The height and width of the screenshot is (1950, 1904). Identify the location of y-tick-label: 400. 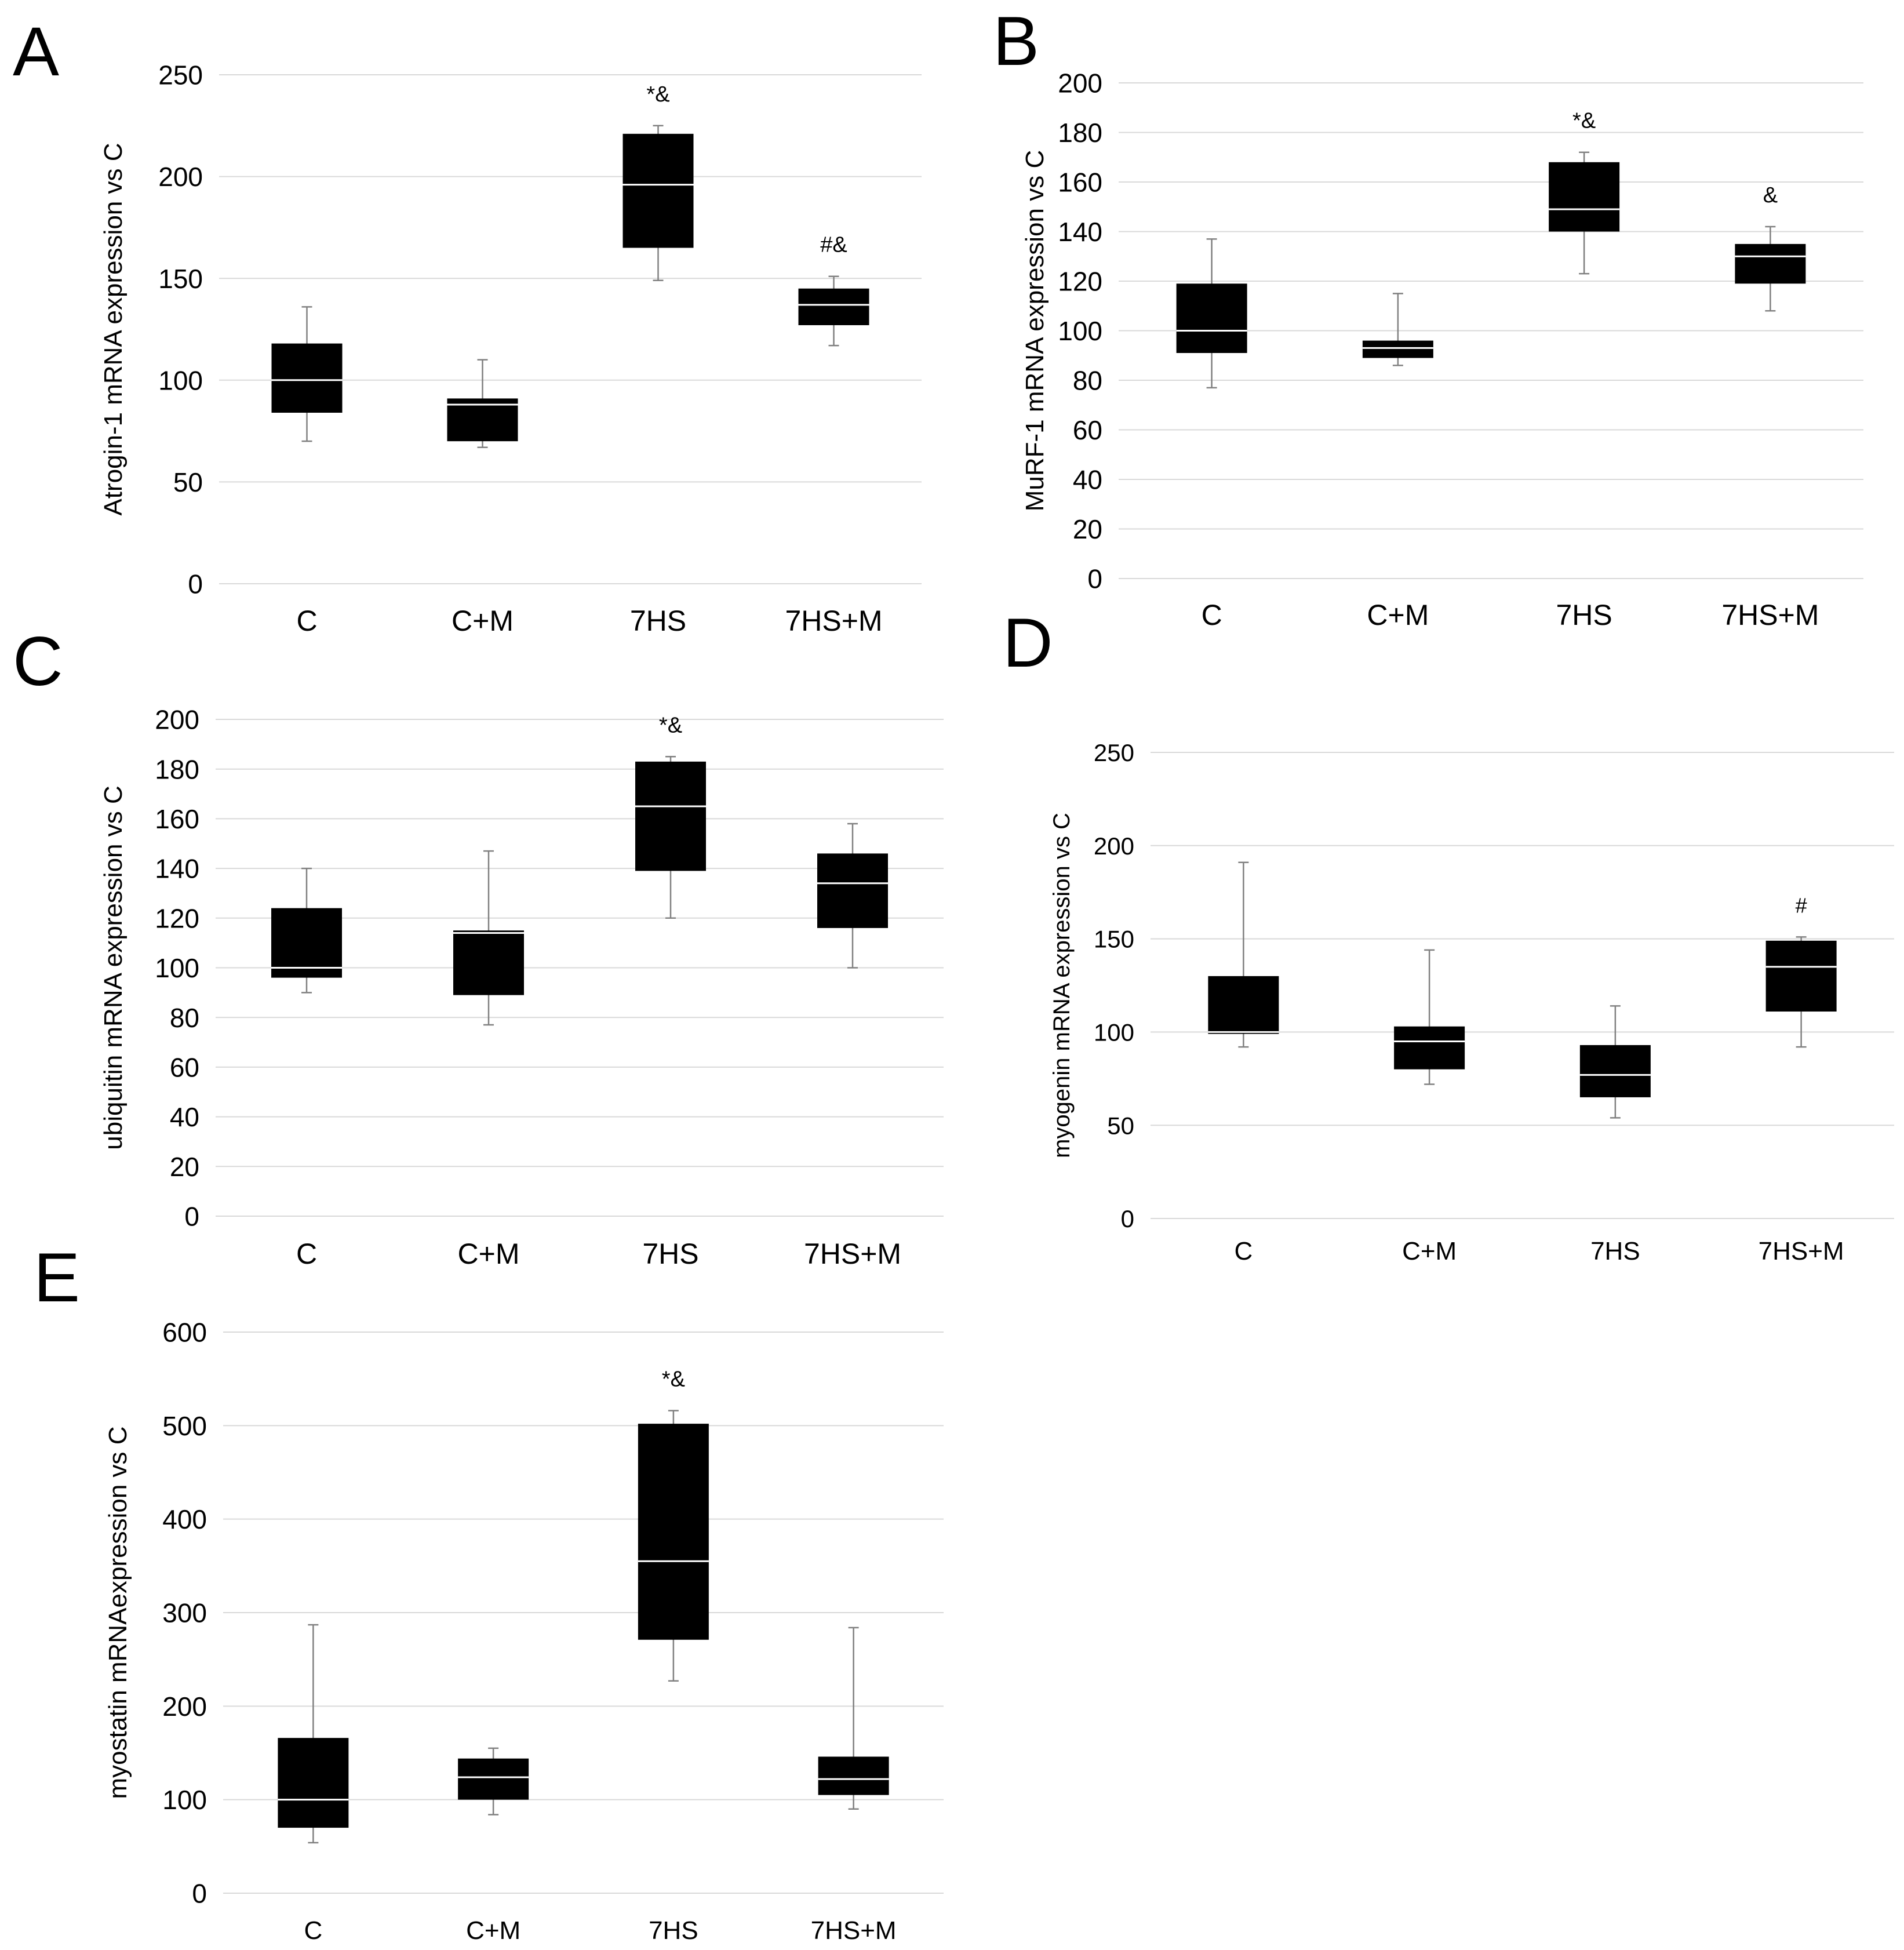
(184, 1519).